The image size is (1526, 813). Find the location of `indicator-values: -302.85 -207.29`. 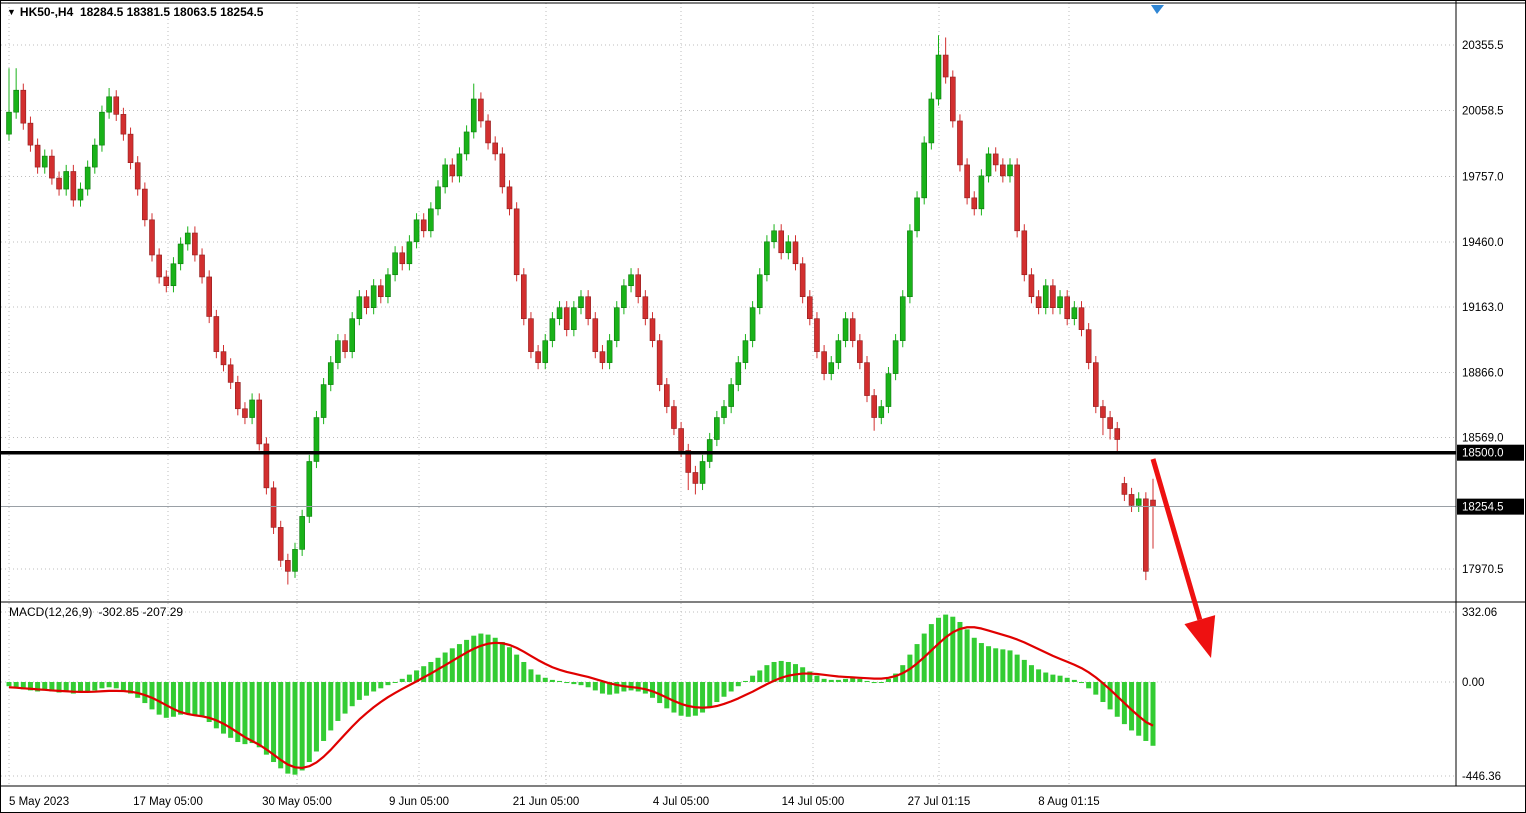

indicator-values: -302.85 -207.29 is located at coordinates (141, 612).